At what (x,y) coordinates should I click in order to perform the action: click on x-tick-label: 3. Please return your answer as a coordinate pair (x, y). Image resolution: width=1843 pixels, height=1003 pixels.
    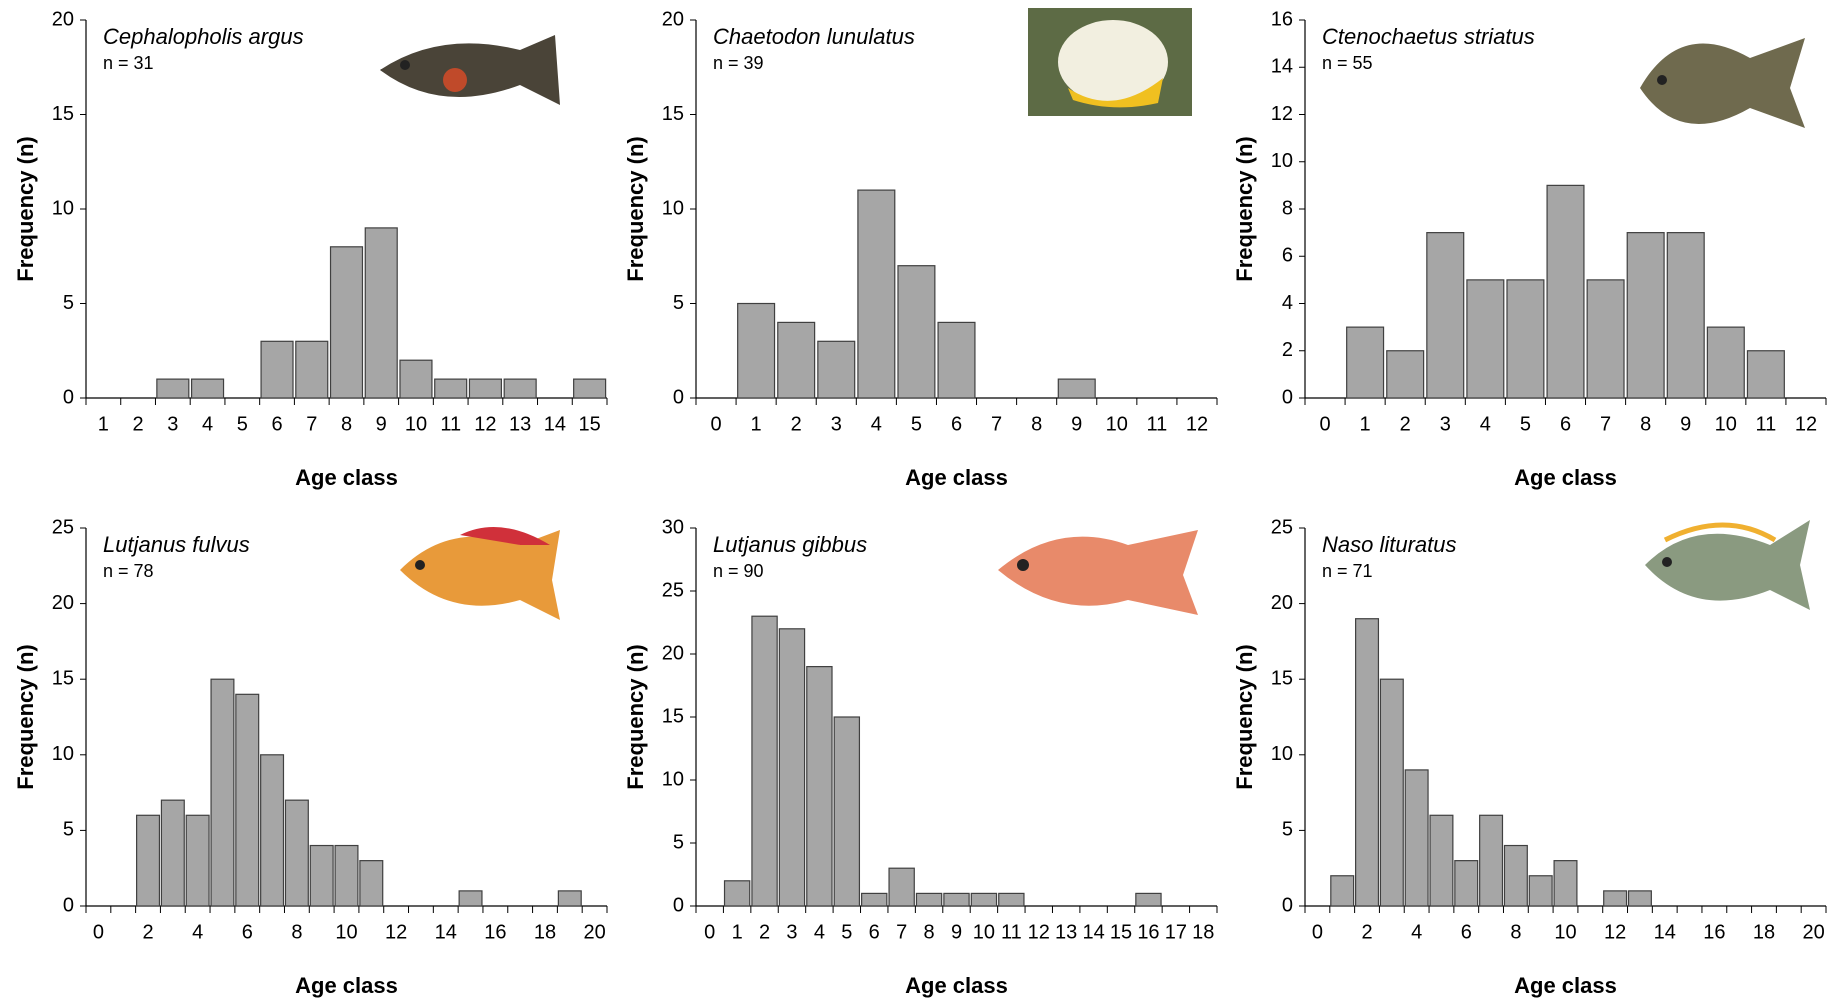
    Looking at the image, I should click on (791, 932).